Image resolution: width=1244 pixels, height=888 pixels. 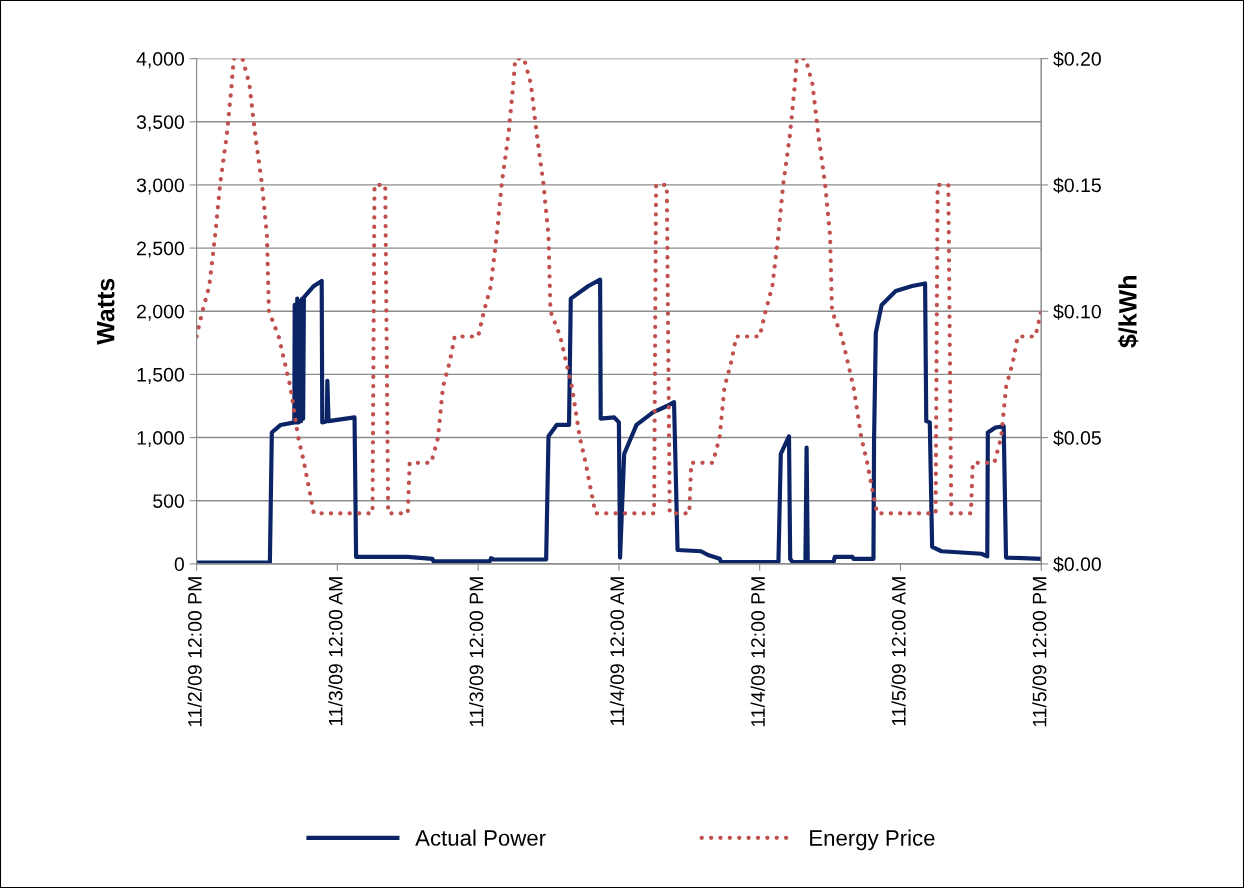 What do you see at coordinates (872, 840) in the screenshot?
I see `legend-label: Energy Price` at bounding box center [872, 840].